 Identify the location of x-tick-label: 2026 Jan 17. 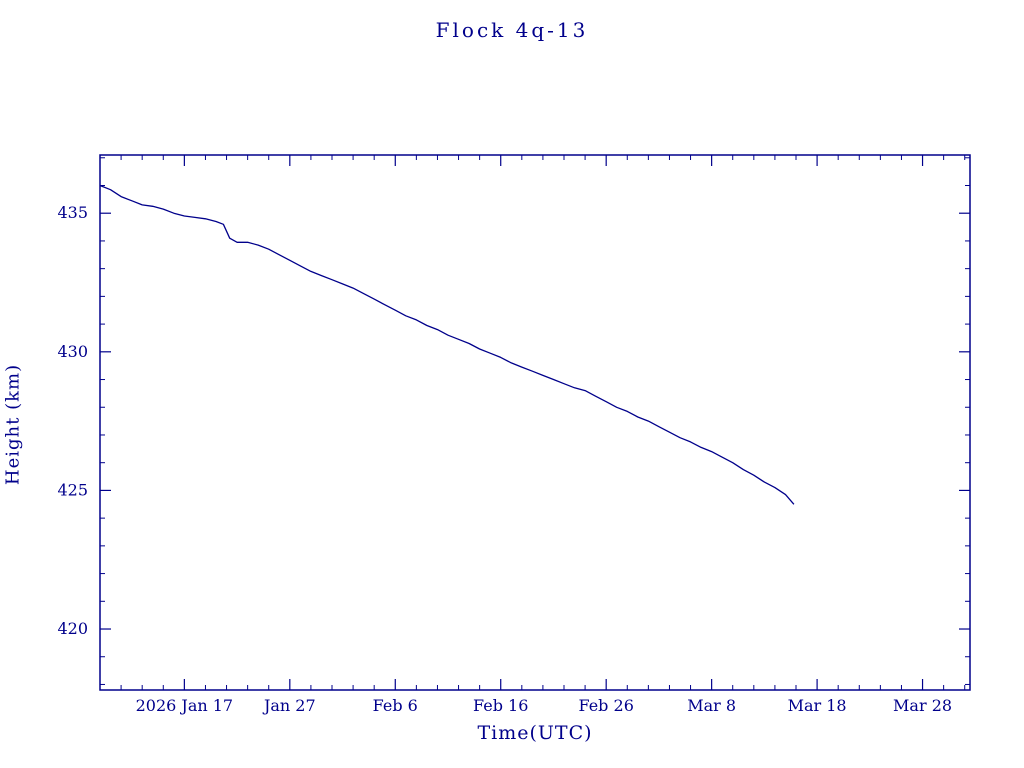
(185, 705).